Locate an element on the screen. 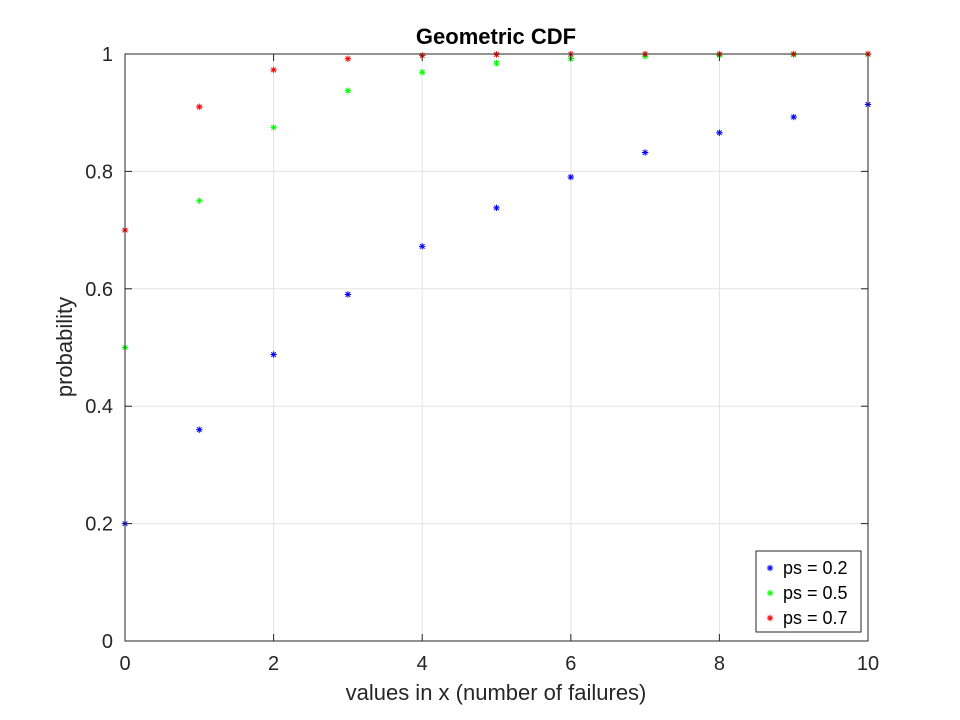 The height and width of the screenshot is (720, 960). y-tick-label: 1 is located at coordinates (107, 55).